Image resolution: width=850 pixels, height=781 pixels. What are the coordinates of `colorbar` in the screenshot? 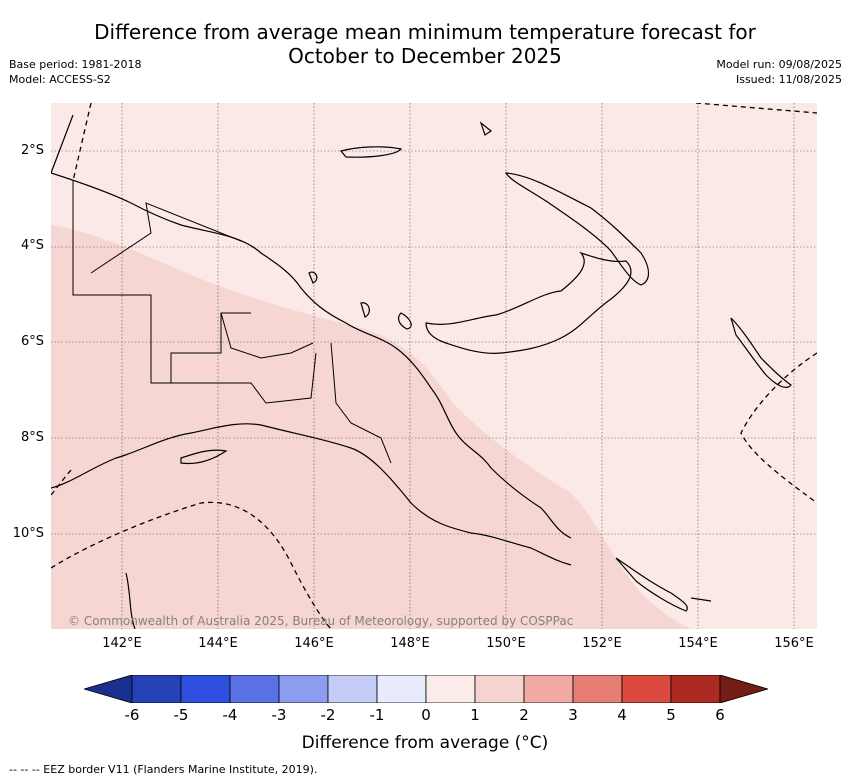 It's located at (426, 689).